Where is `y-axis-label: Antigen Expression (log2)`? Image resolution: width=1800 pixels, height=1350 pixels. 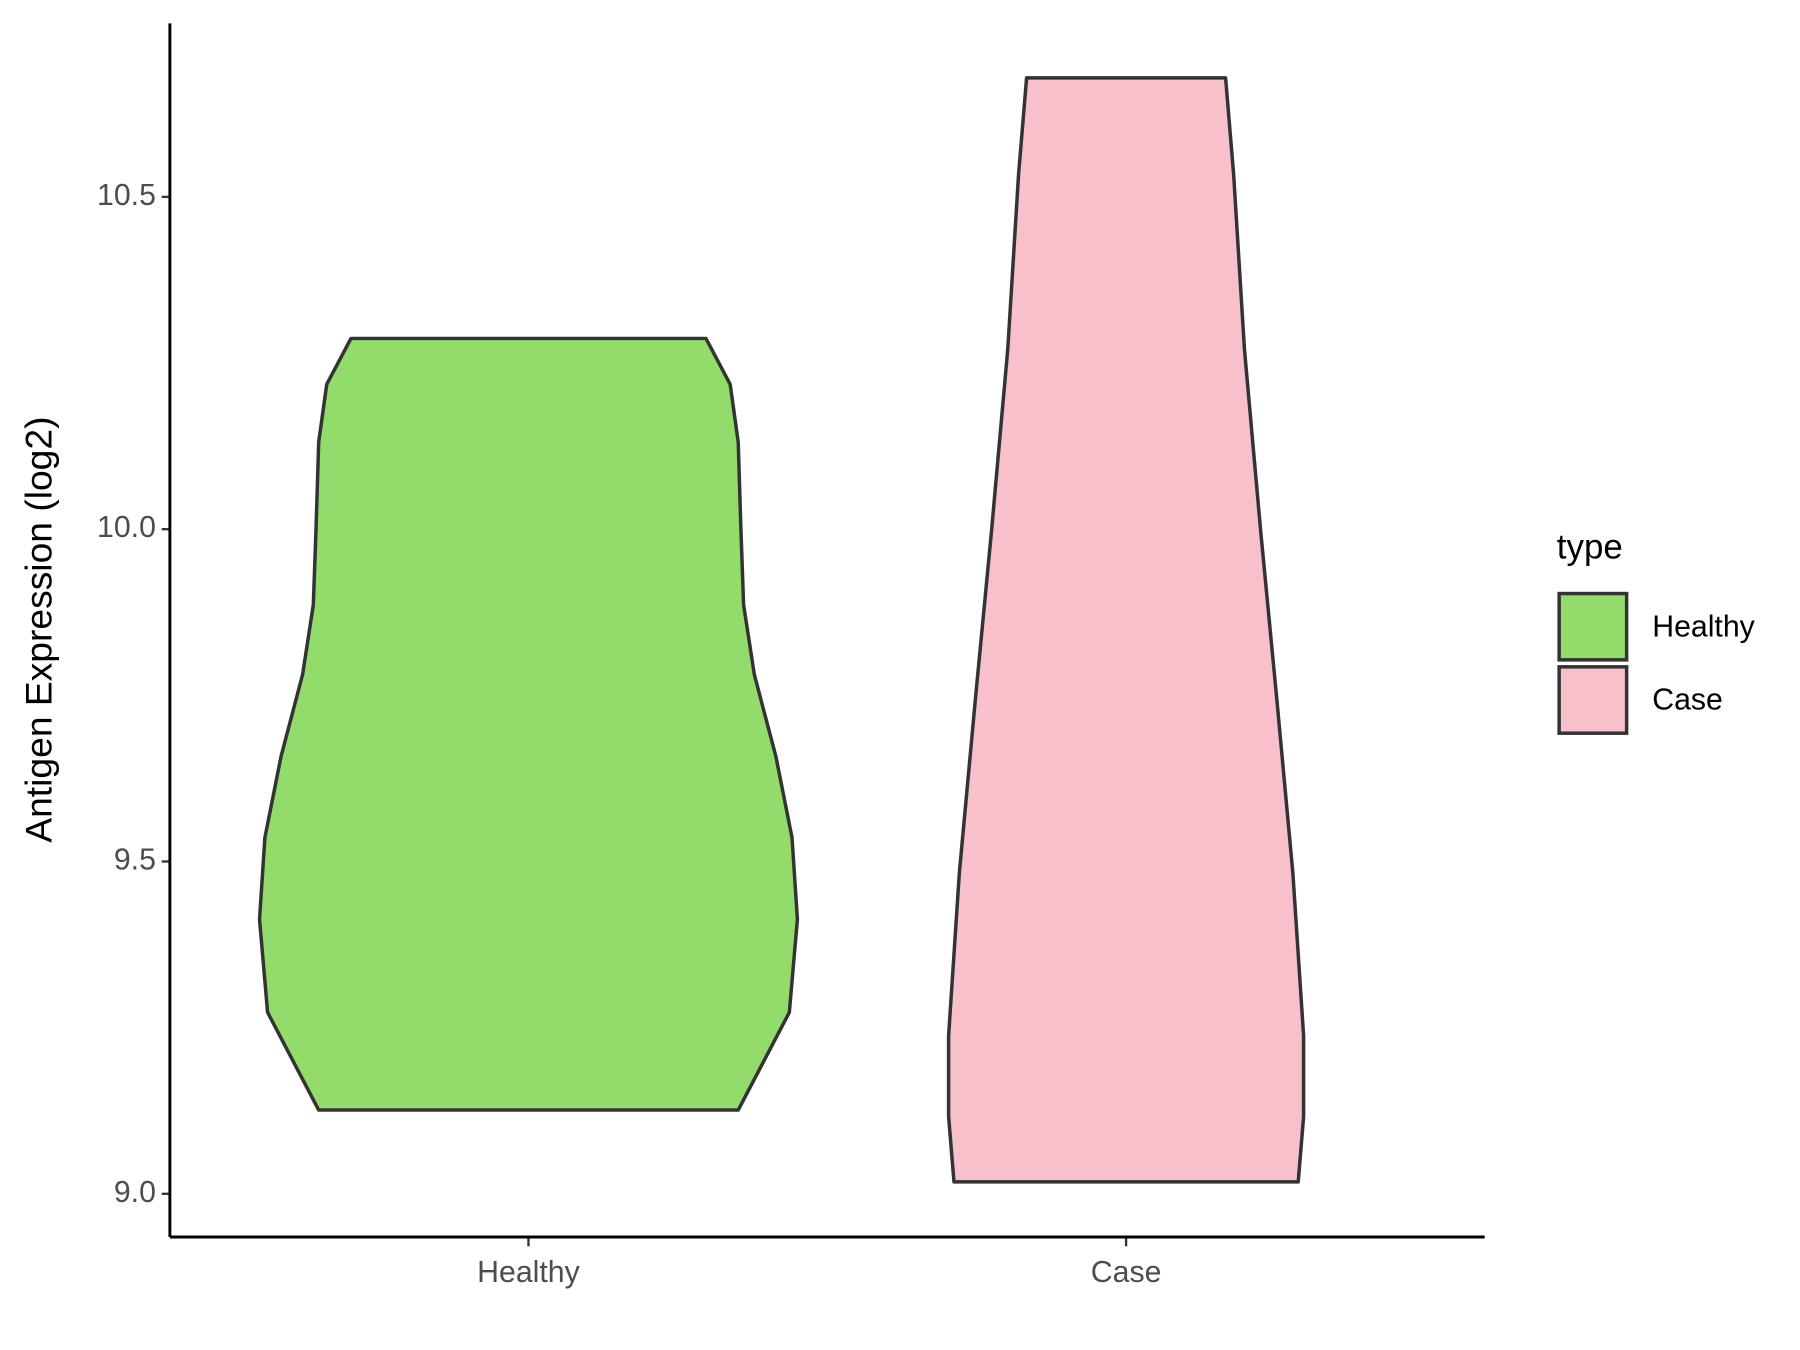 y-axis-label: Antigen Expression (log2) is located at coordinates (39, 630).